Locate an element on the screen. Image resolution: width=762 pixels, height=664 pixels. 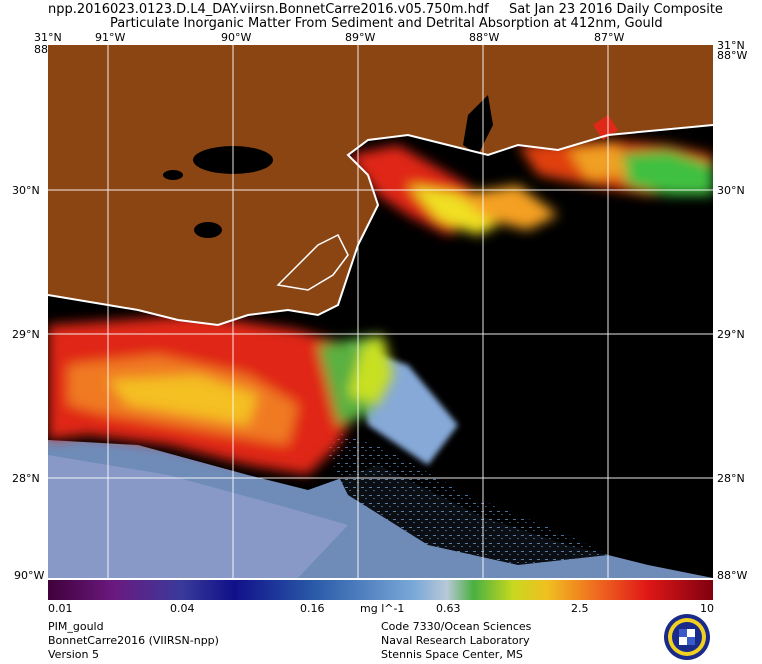
nrl-seal-logo is located at coordinates (687, 637).